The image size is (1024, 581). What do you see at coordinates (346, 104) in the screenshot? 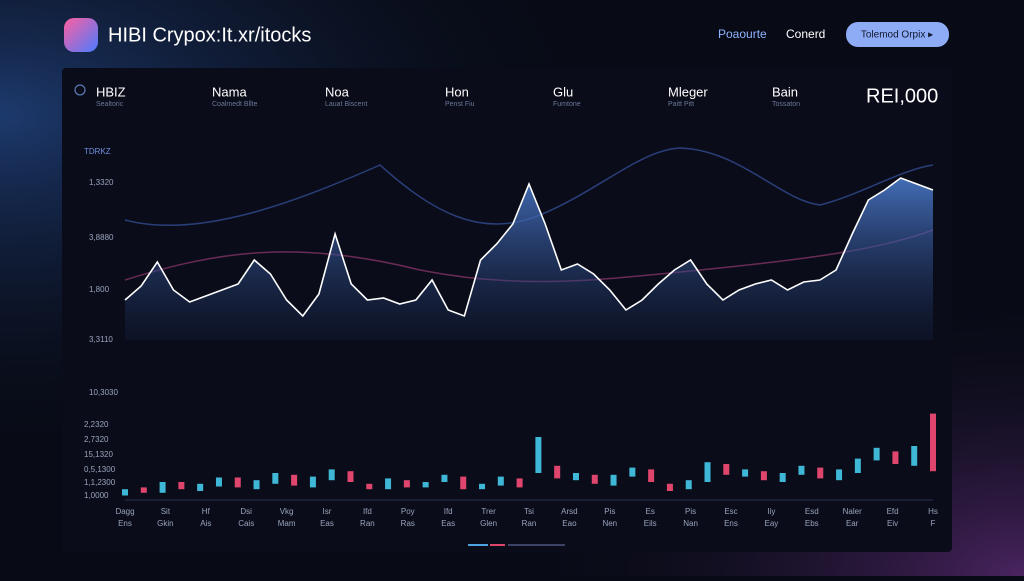
I see `stat-sub: Lauat Biscent` at bounding box center [346, 104].